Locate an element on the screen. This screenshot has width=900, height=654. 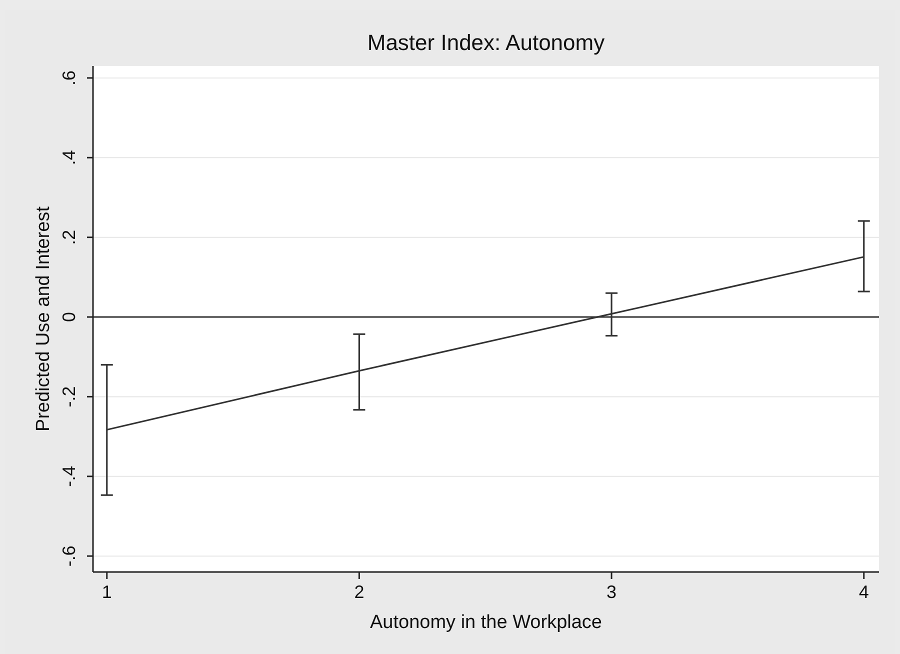
x-tick-label: 4 is located at coordinates (863, 592).